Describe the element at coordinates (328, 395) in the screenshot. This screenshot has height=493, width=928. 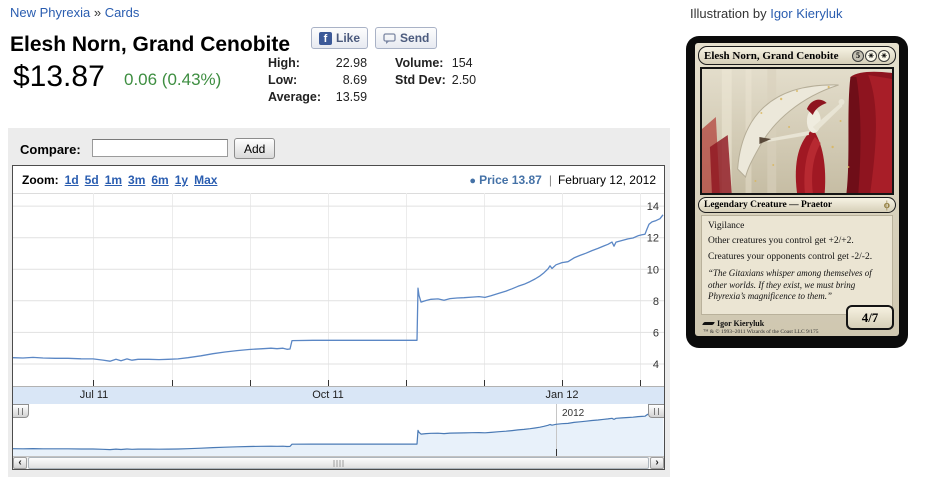
I see `x-axis-tick-label: Oct 11` at that location.